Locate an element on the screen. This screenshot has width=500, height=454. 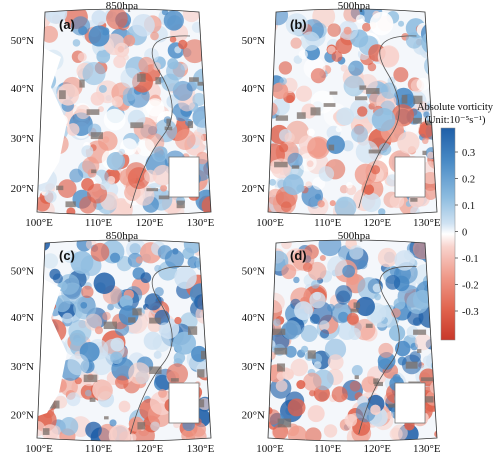
colorbar-tick-label: 0.1 is located at coordinates (468, 206).